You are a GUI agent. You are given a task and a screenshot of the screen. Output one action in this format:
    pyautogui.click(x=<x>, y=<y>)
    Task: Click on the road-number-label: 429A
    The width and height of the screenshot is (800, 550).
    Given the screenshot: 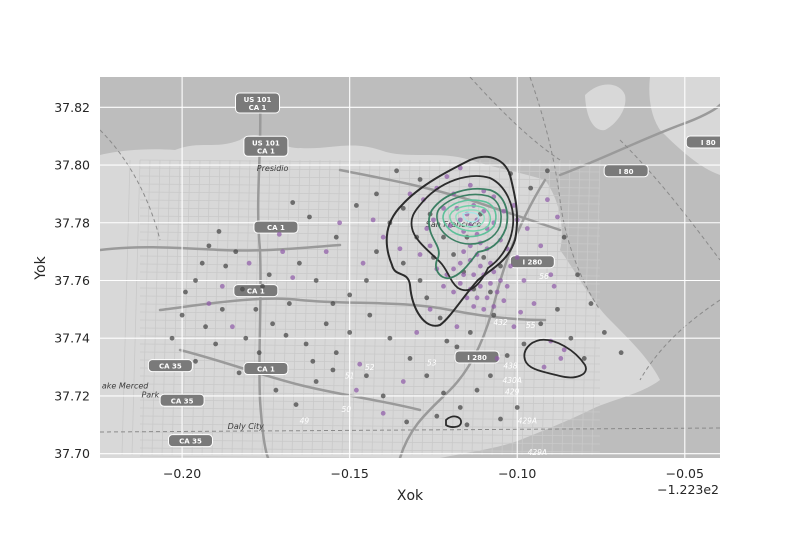 What is the action you would take?
    pyautogui.click(x=527, y=420)
    